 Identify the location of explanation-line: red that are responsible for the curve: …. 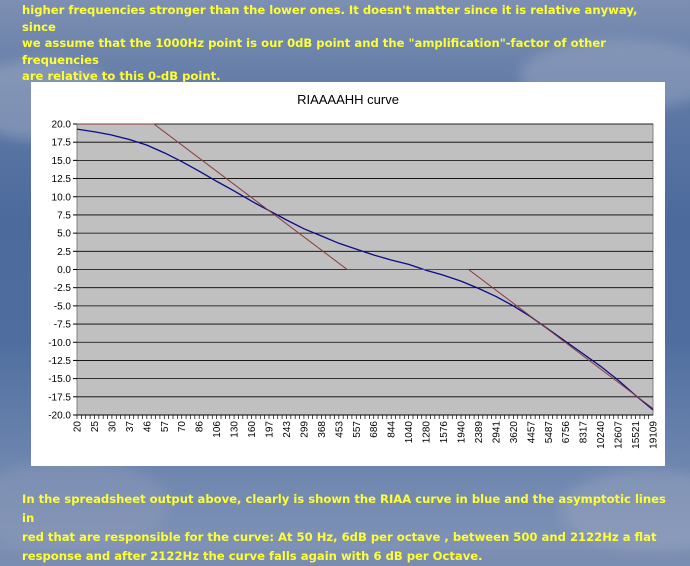
(339, 537).